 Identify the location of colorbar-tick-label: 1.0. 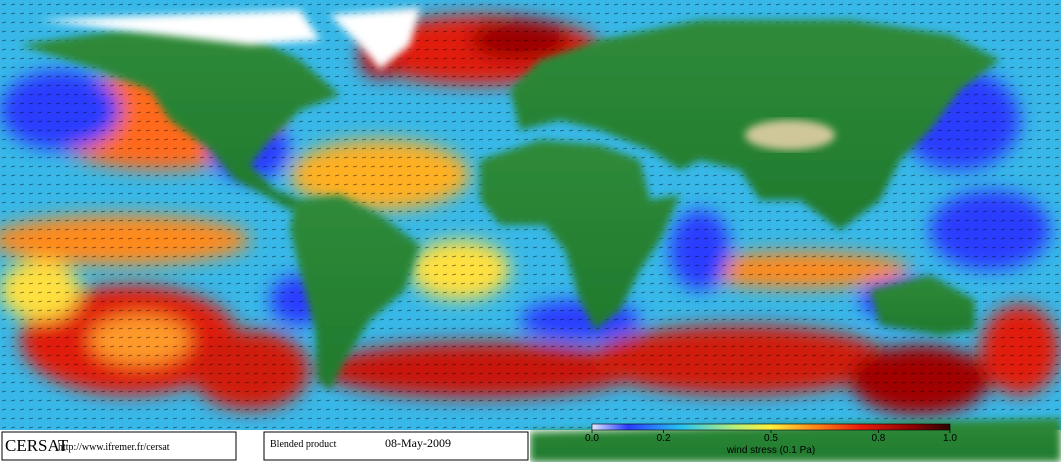
(950, 438).